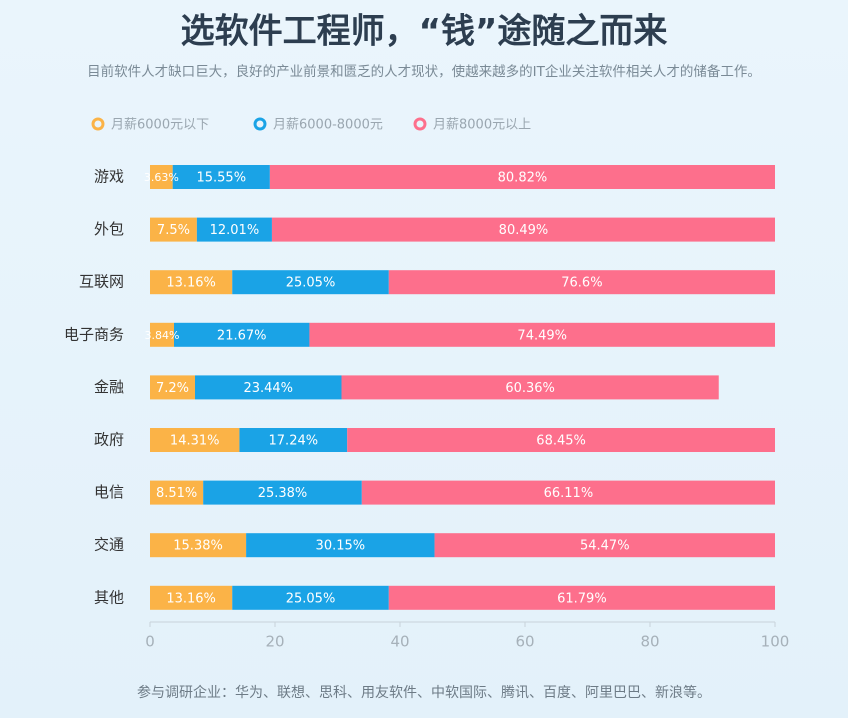  Describe the element at coordinates (775, 642) in the screenshot. I see `x-tick-label: 100` at that location.